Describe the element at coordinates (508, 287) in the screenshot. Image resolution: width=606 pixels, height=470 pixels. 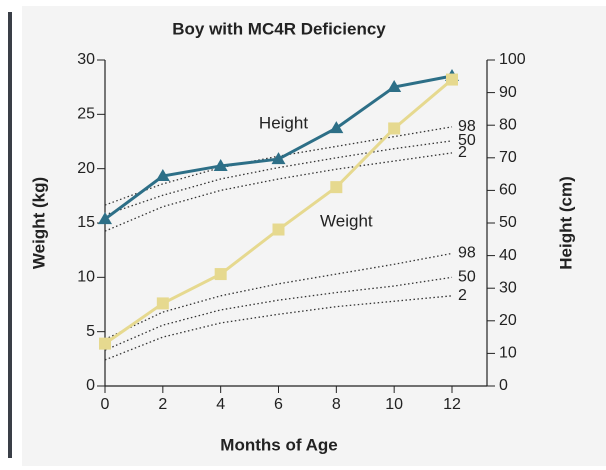
I see `y2-tick-label: 30` at that location.